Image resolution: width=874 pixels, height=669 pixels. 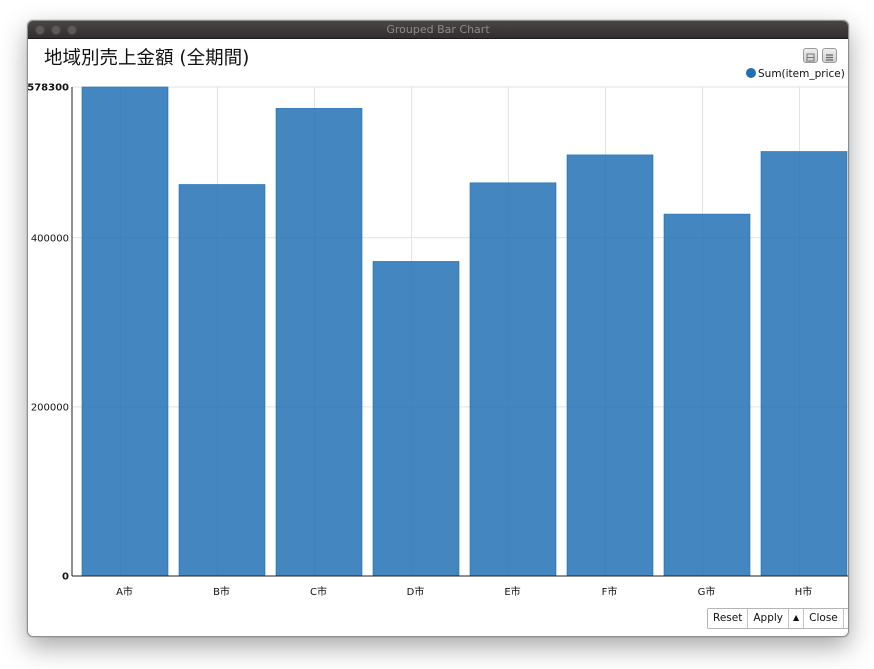 I want to click on legend-swatch, so click(x=751, y=73).